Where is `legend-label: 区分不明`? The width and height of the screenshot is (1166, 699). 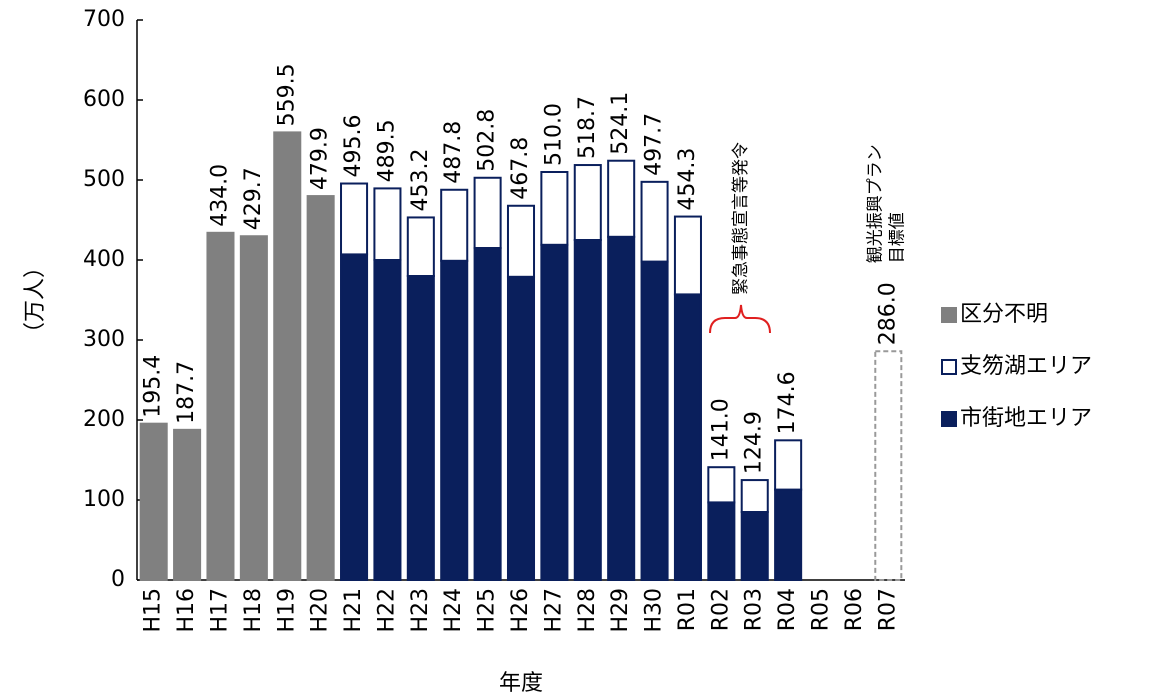 legend-label: 区分不明 is located at coordinates (1004, 314).